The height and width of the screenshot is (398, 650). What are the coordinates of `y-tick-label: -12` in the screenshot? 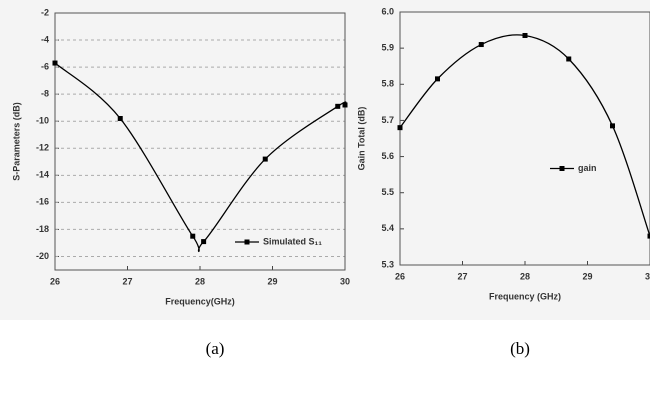 It's located at (42, 148).